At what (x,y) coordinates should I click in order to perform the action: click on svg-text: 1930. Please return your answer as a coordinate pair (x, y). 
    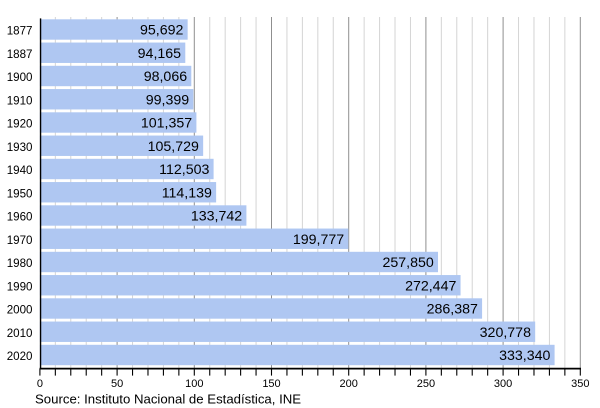
    Looking at the image, I should click on (20, 147).